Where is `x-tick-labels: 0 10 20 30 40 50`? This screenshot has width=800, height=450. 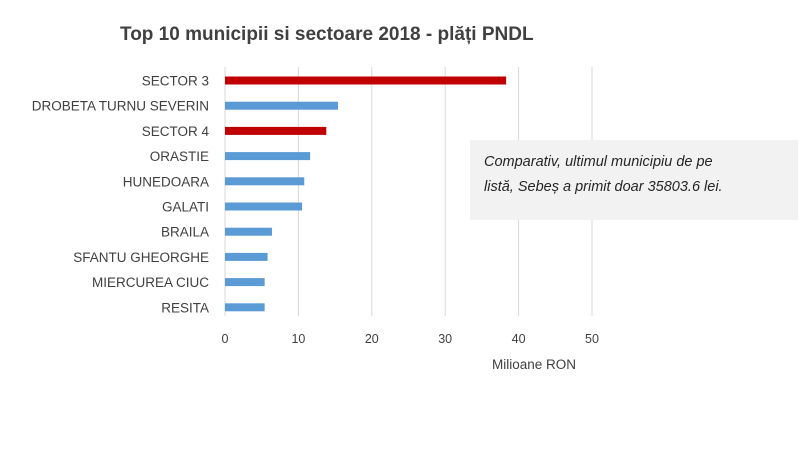 x-tick-labels: 0 10 20 30 40 50 is located at coordinates (410, 339).